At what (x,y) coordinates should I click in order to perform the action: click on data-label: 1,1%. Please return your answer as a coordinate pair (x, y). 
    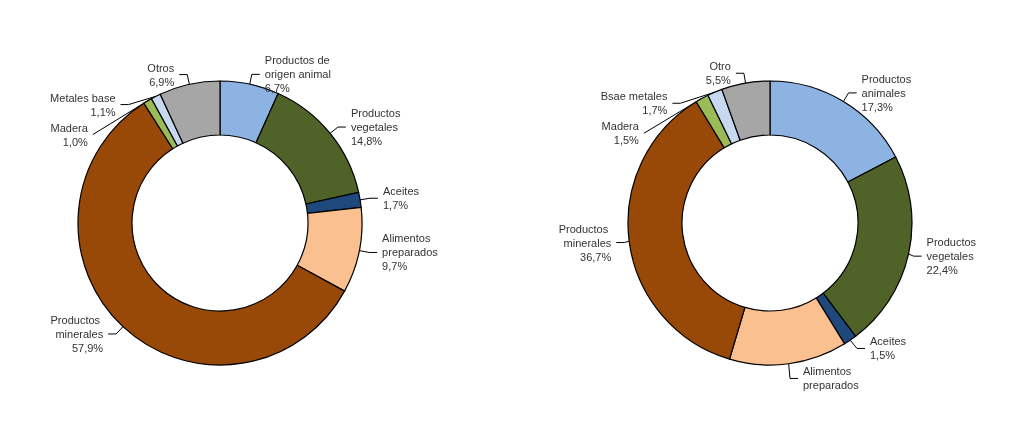
    Looking at the image, I should click on (103, 111).